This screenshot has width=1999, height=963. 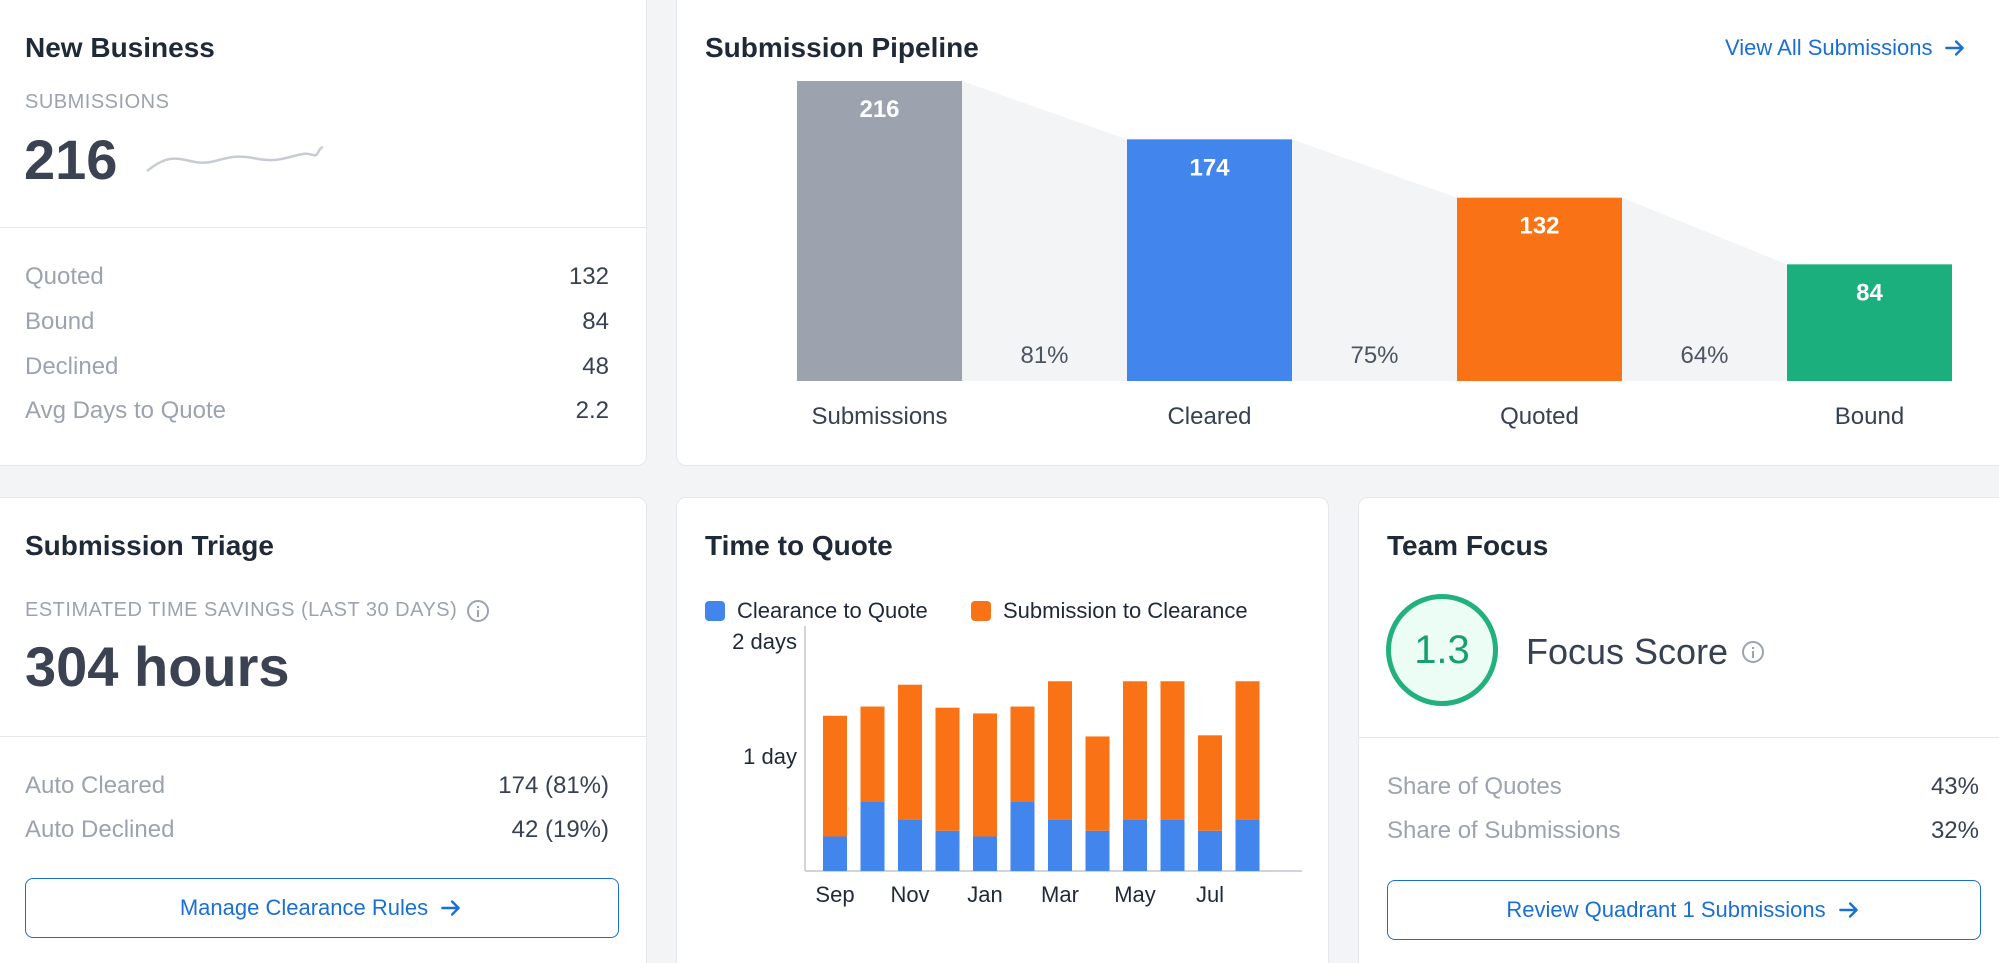 I want to click on funnel-stage-label: Bound, so click(x=1869, y=416).